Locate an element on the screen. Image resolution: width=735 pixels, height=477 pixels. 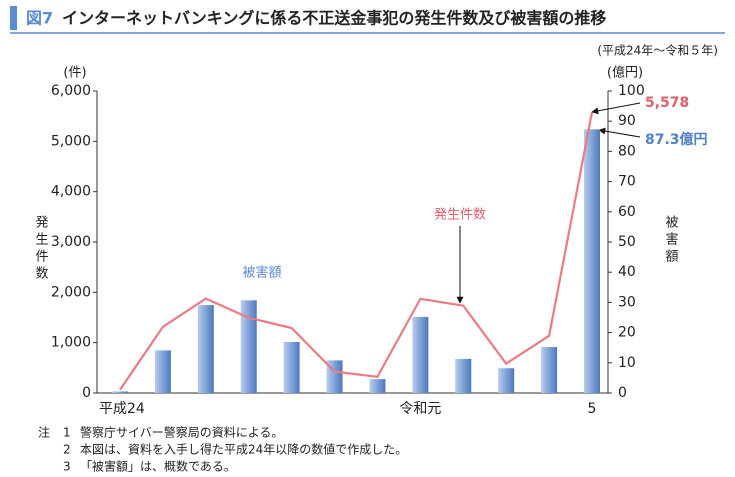
note-number: 2 is located at coordinates (67, 450).